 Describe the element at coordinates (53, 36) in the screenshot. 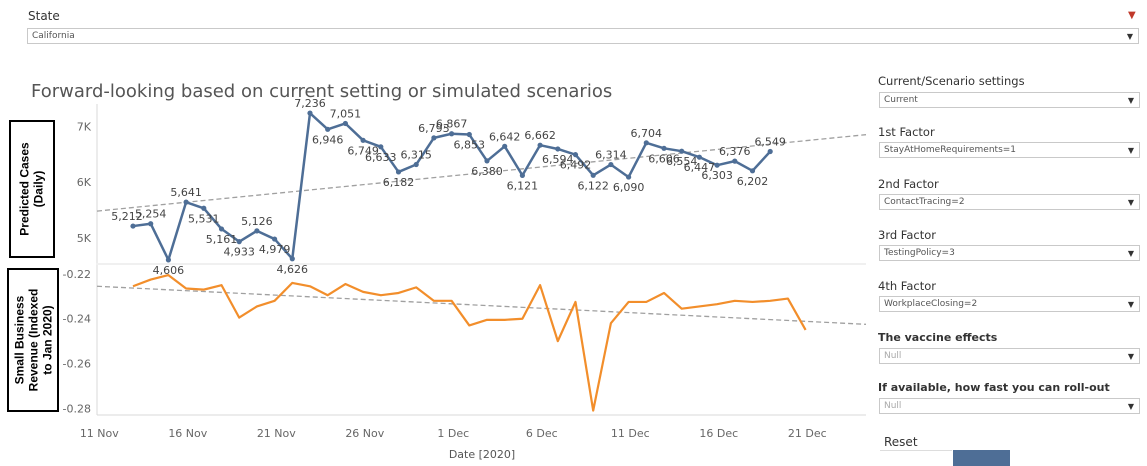

I see `state-dropdown-value: California` at that location.